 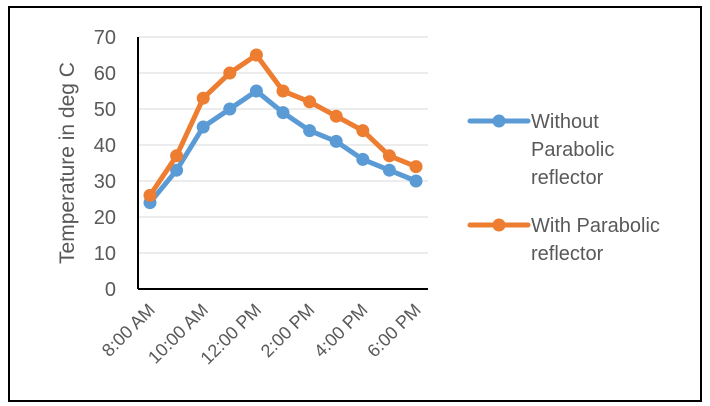 I want to click on legend-label: With Parabolic, so click(x=595, y=226).